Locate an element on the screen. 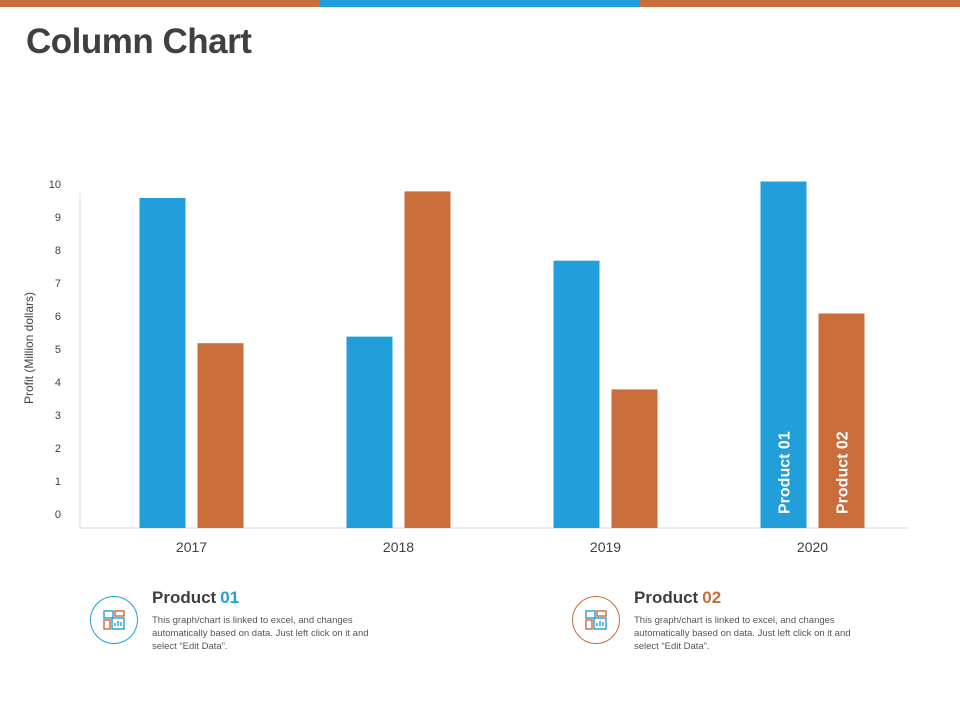  y-tick-label: 1 is located at coordinates (58, 482).